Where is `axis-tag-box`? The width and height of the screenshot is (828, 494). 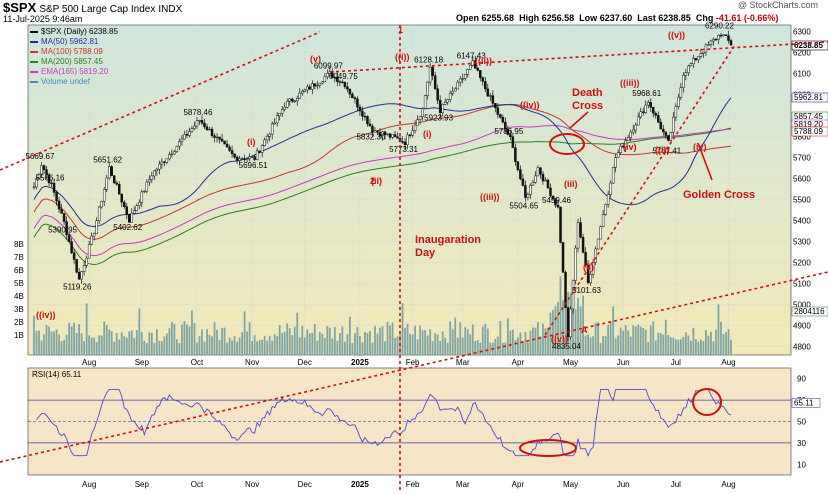 axis-tag-box is located at coordinates (809, 131).